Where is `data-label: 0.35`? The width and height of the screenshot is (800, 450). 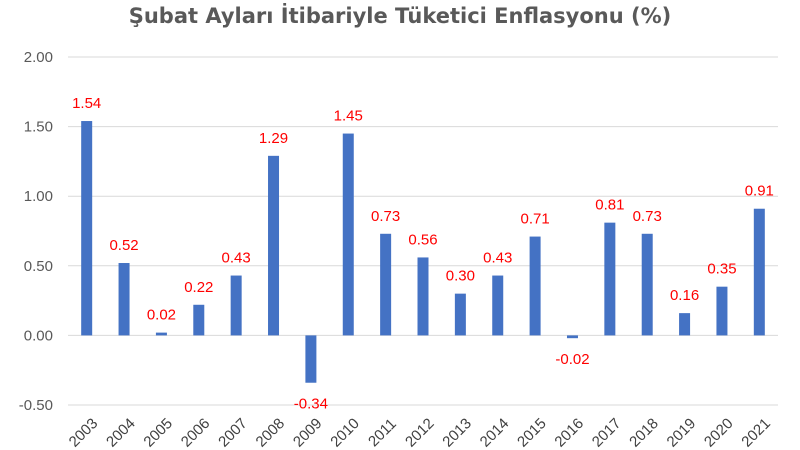
data-label: 0.35 is located at coordinates (721, 269).